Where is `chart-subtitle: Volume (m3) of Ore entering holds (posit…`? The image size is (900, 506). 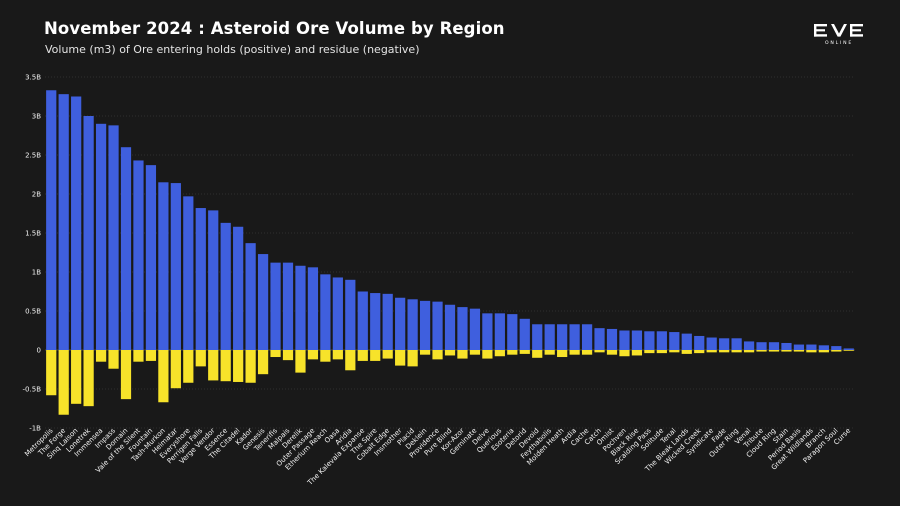 chart-subtitle: Volume (m3) of Ore entering holds (posit… is located at coordinates (232, 49).